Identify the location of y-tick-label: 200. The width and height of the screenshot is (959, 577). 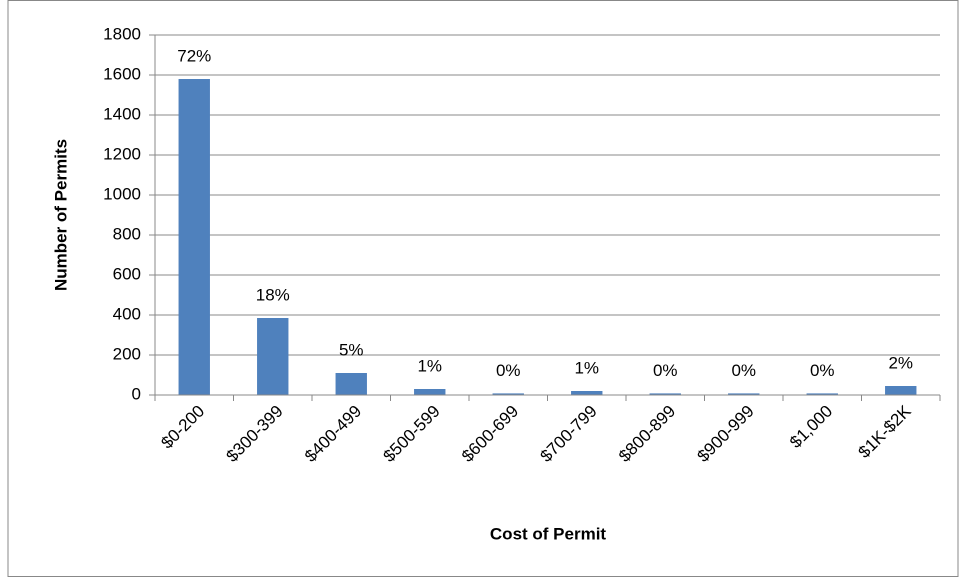
(127, 353).